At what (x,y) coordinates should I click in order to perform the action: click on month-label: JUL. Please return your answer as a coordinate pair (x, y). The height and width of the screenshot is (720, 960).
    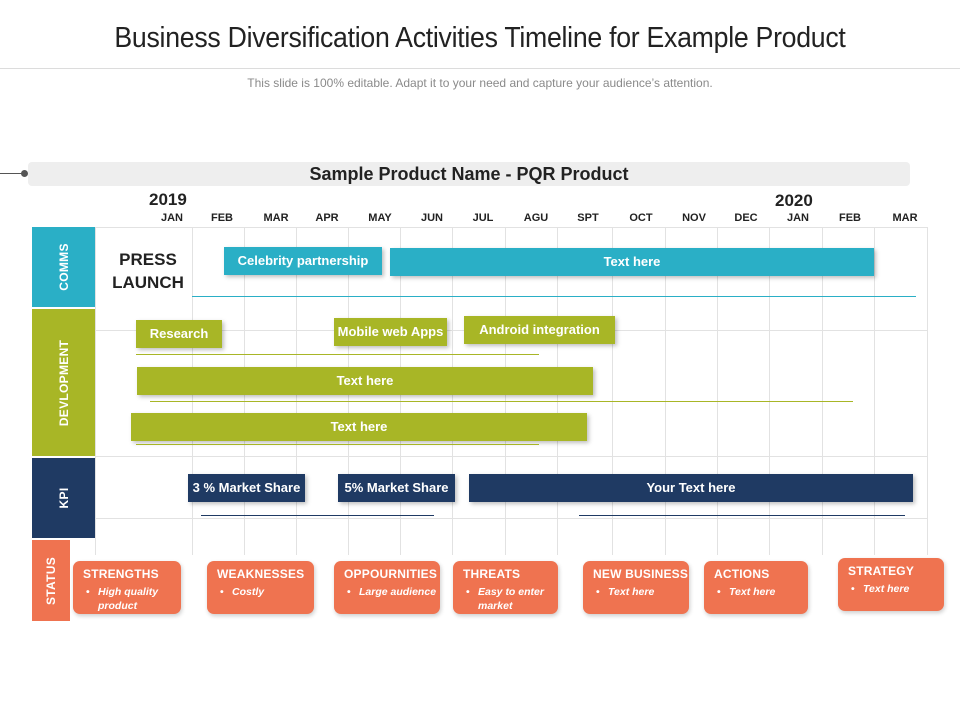
    Looking at the image, I should click on (483, 218).